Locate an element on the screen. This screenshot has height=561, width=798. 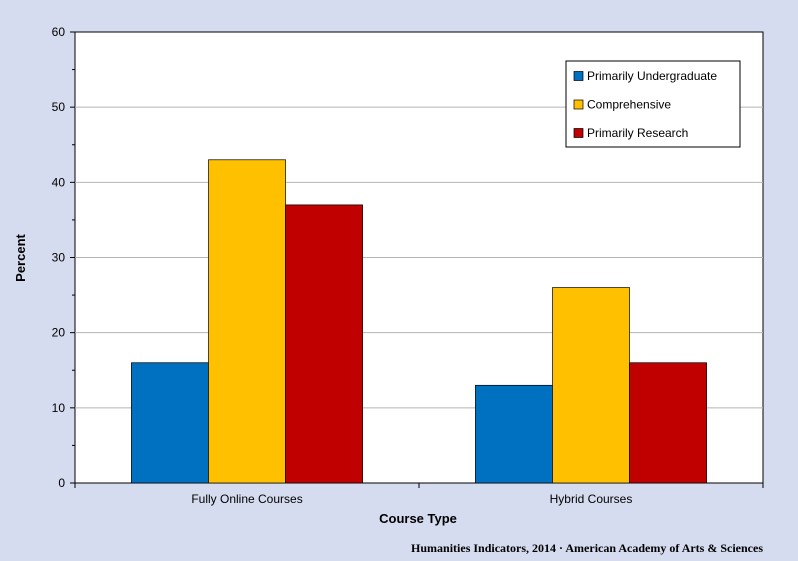
legend-label: Primarily Undergraduate is located at coordinates (652, 76).